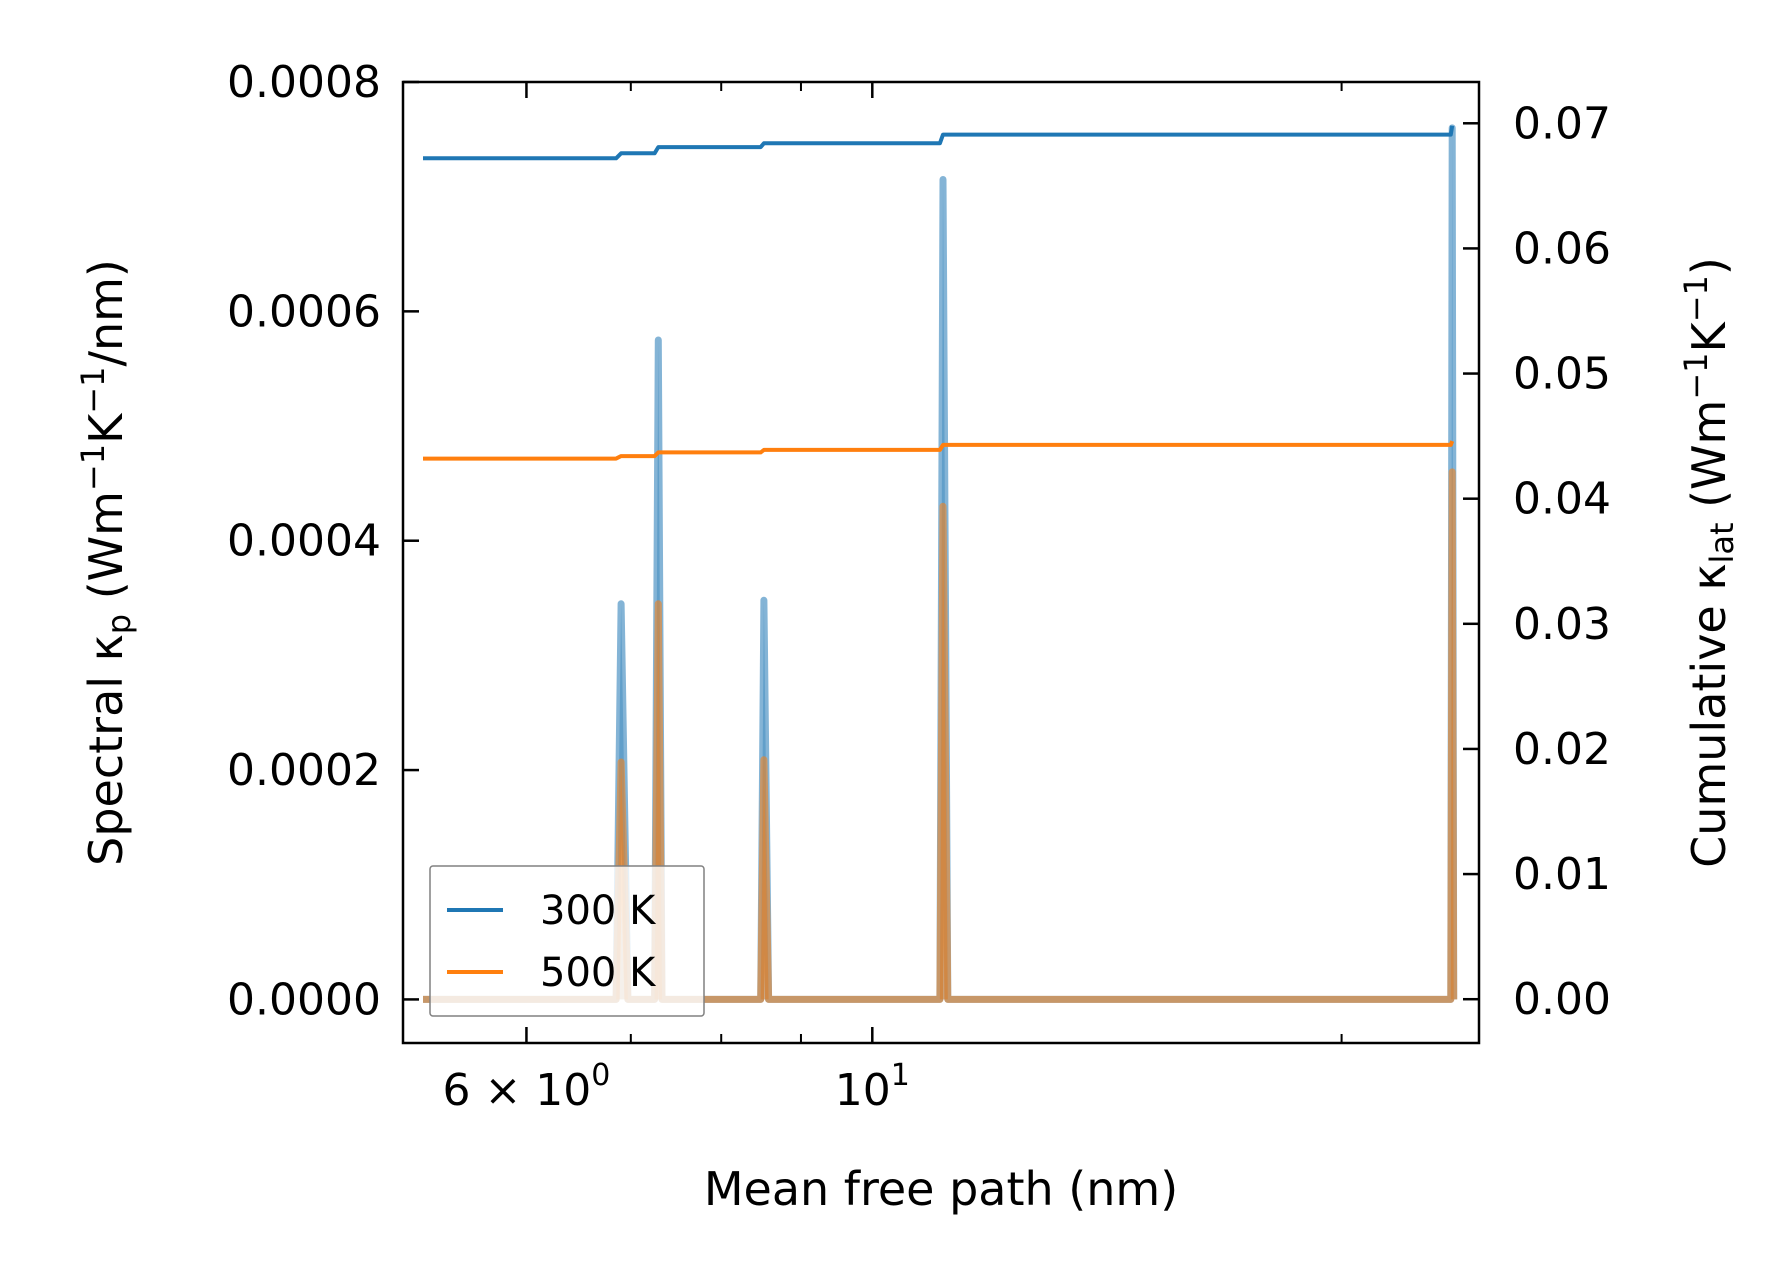 The image size is (1790, 1274). I want to click on x-tick-label: 101, so click(872, 1087).